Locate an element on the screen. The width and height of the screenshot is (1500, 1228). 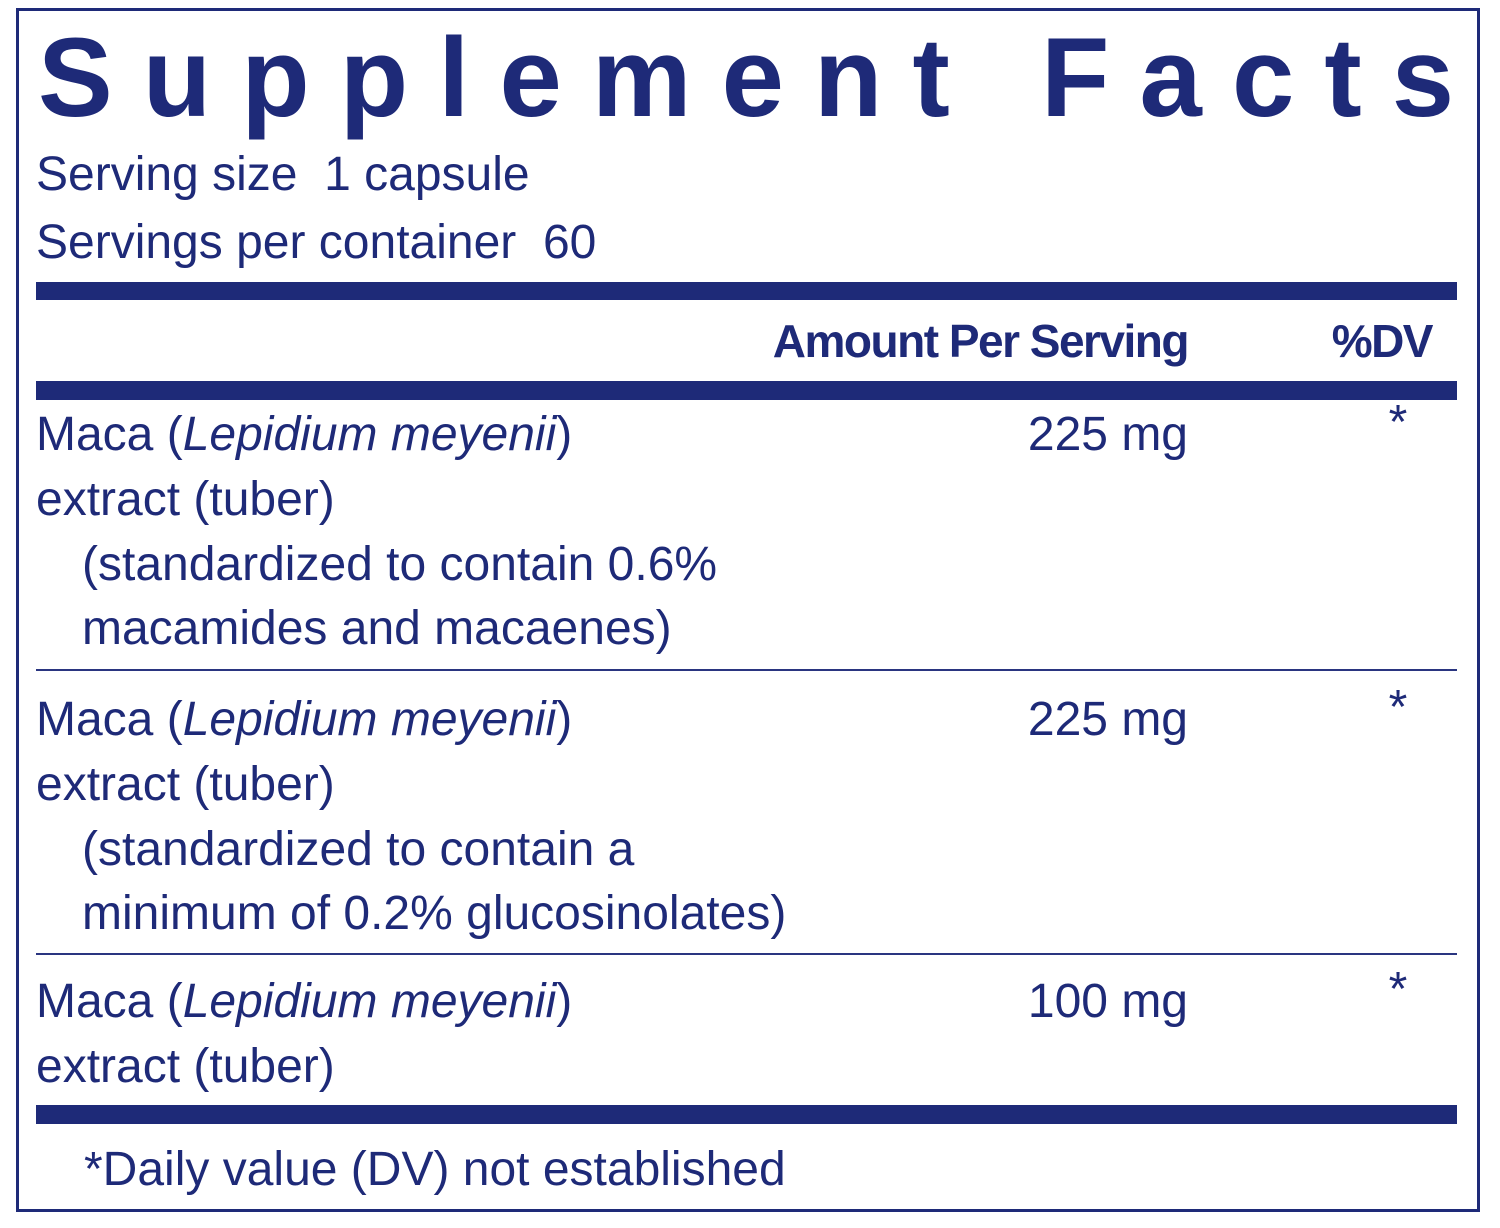
footnote: *Daily value (DV) not established is located at coordinates (435, 1169).